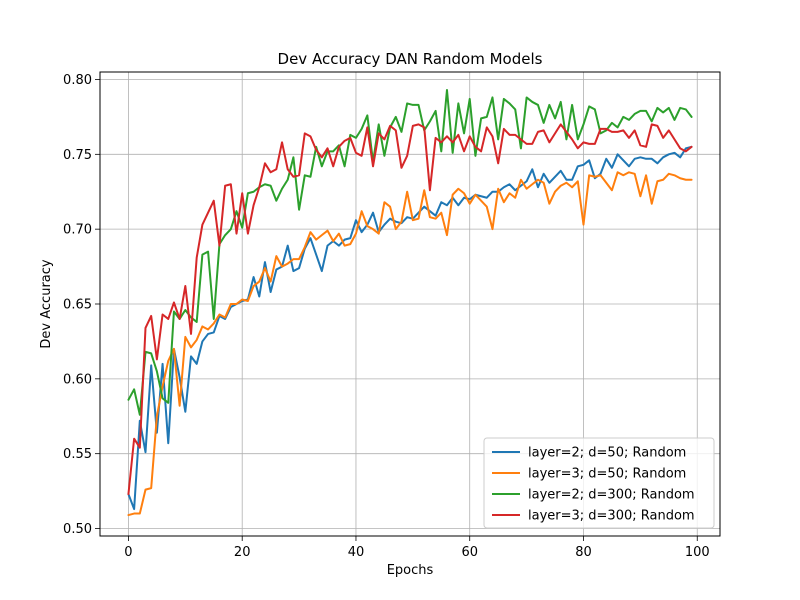 This screenshot has width=800, height=600. What do you see at coordinates (128, 552) in the screenshot?
I see `x-tick-label: 0` at bounding box center [128, 552].